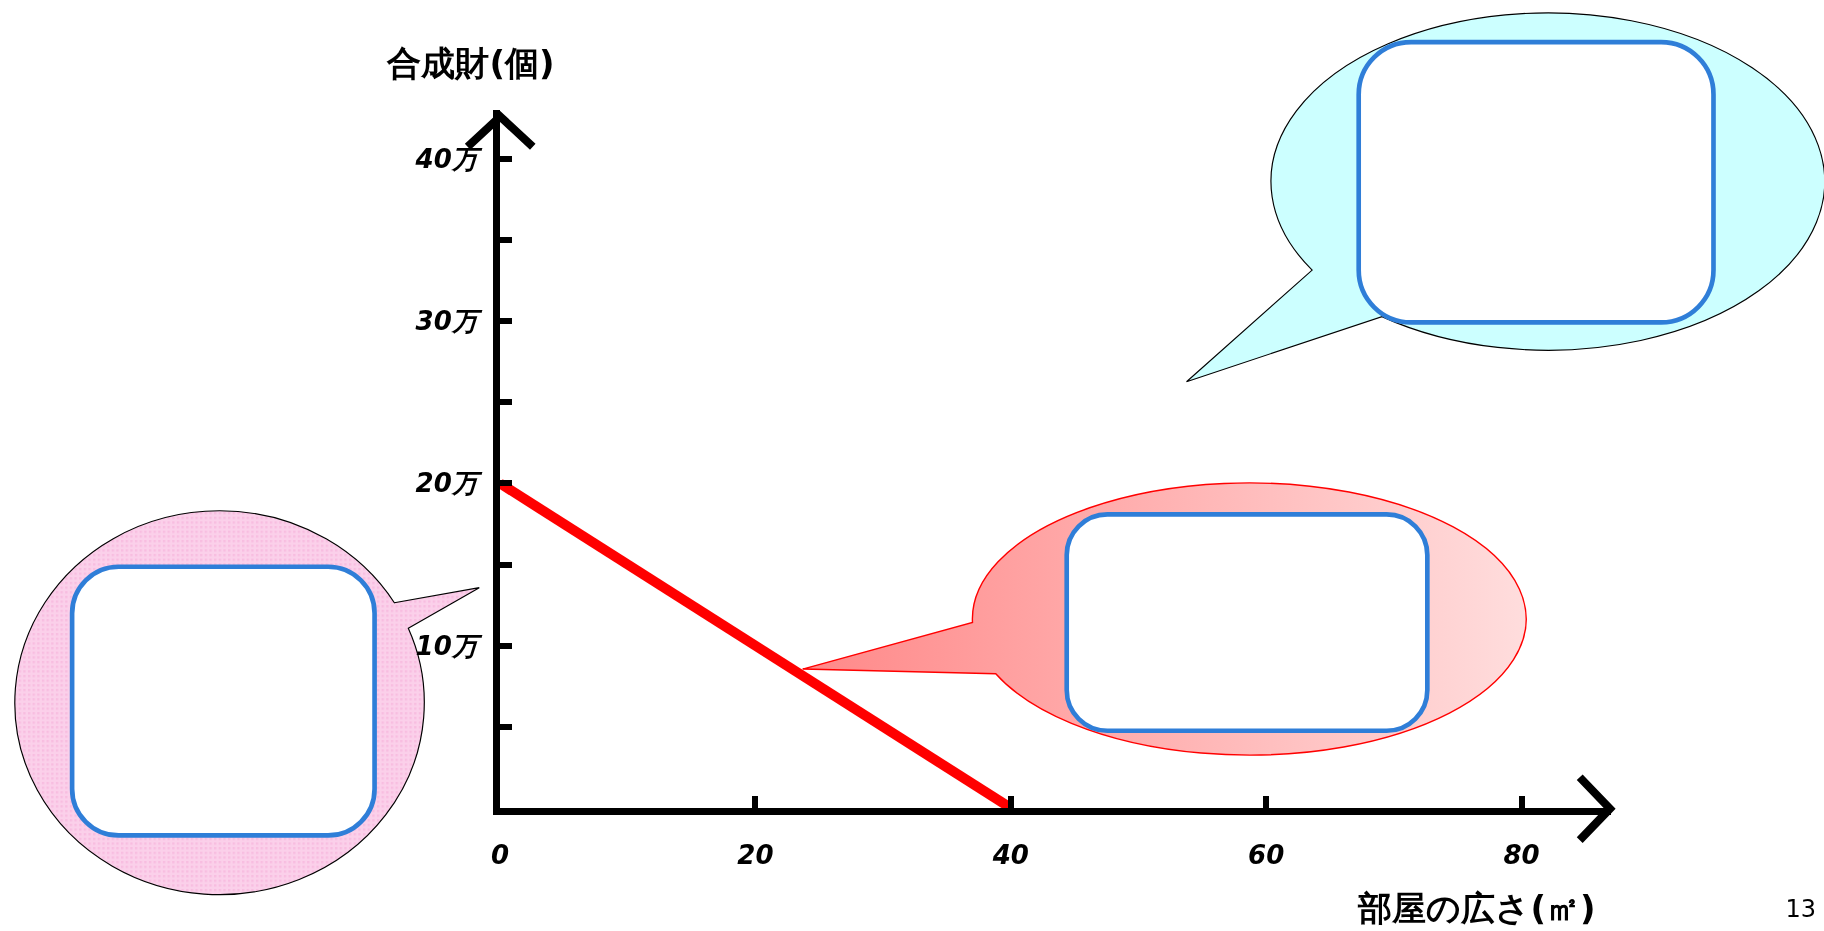  Describe the element at coordinates (448, 158) in the screenshot. I see `y-tick-label: 40万` at that location.